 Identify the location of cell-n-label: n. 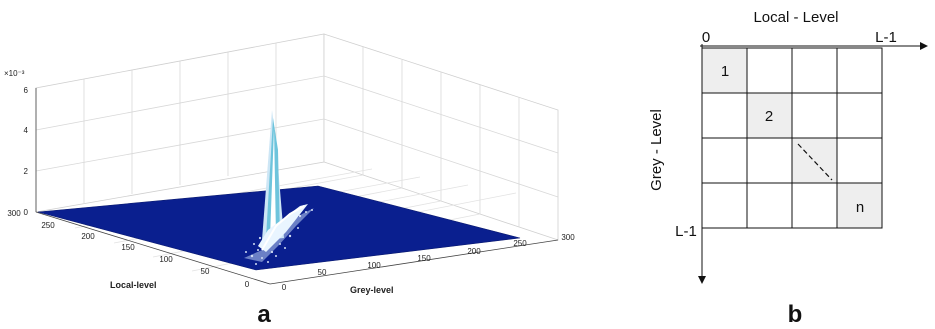
(860, 207).